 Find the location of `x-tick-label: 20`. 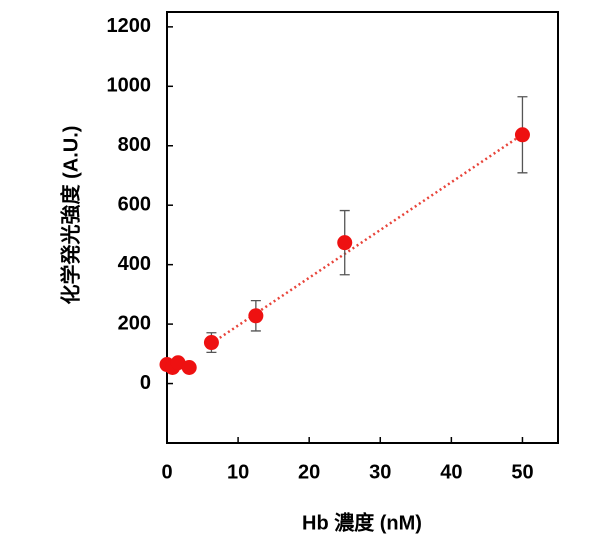

x-tick-label: 20 is located at coordinates (309, 472).